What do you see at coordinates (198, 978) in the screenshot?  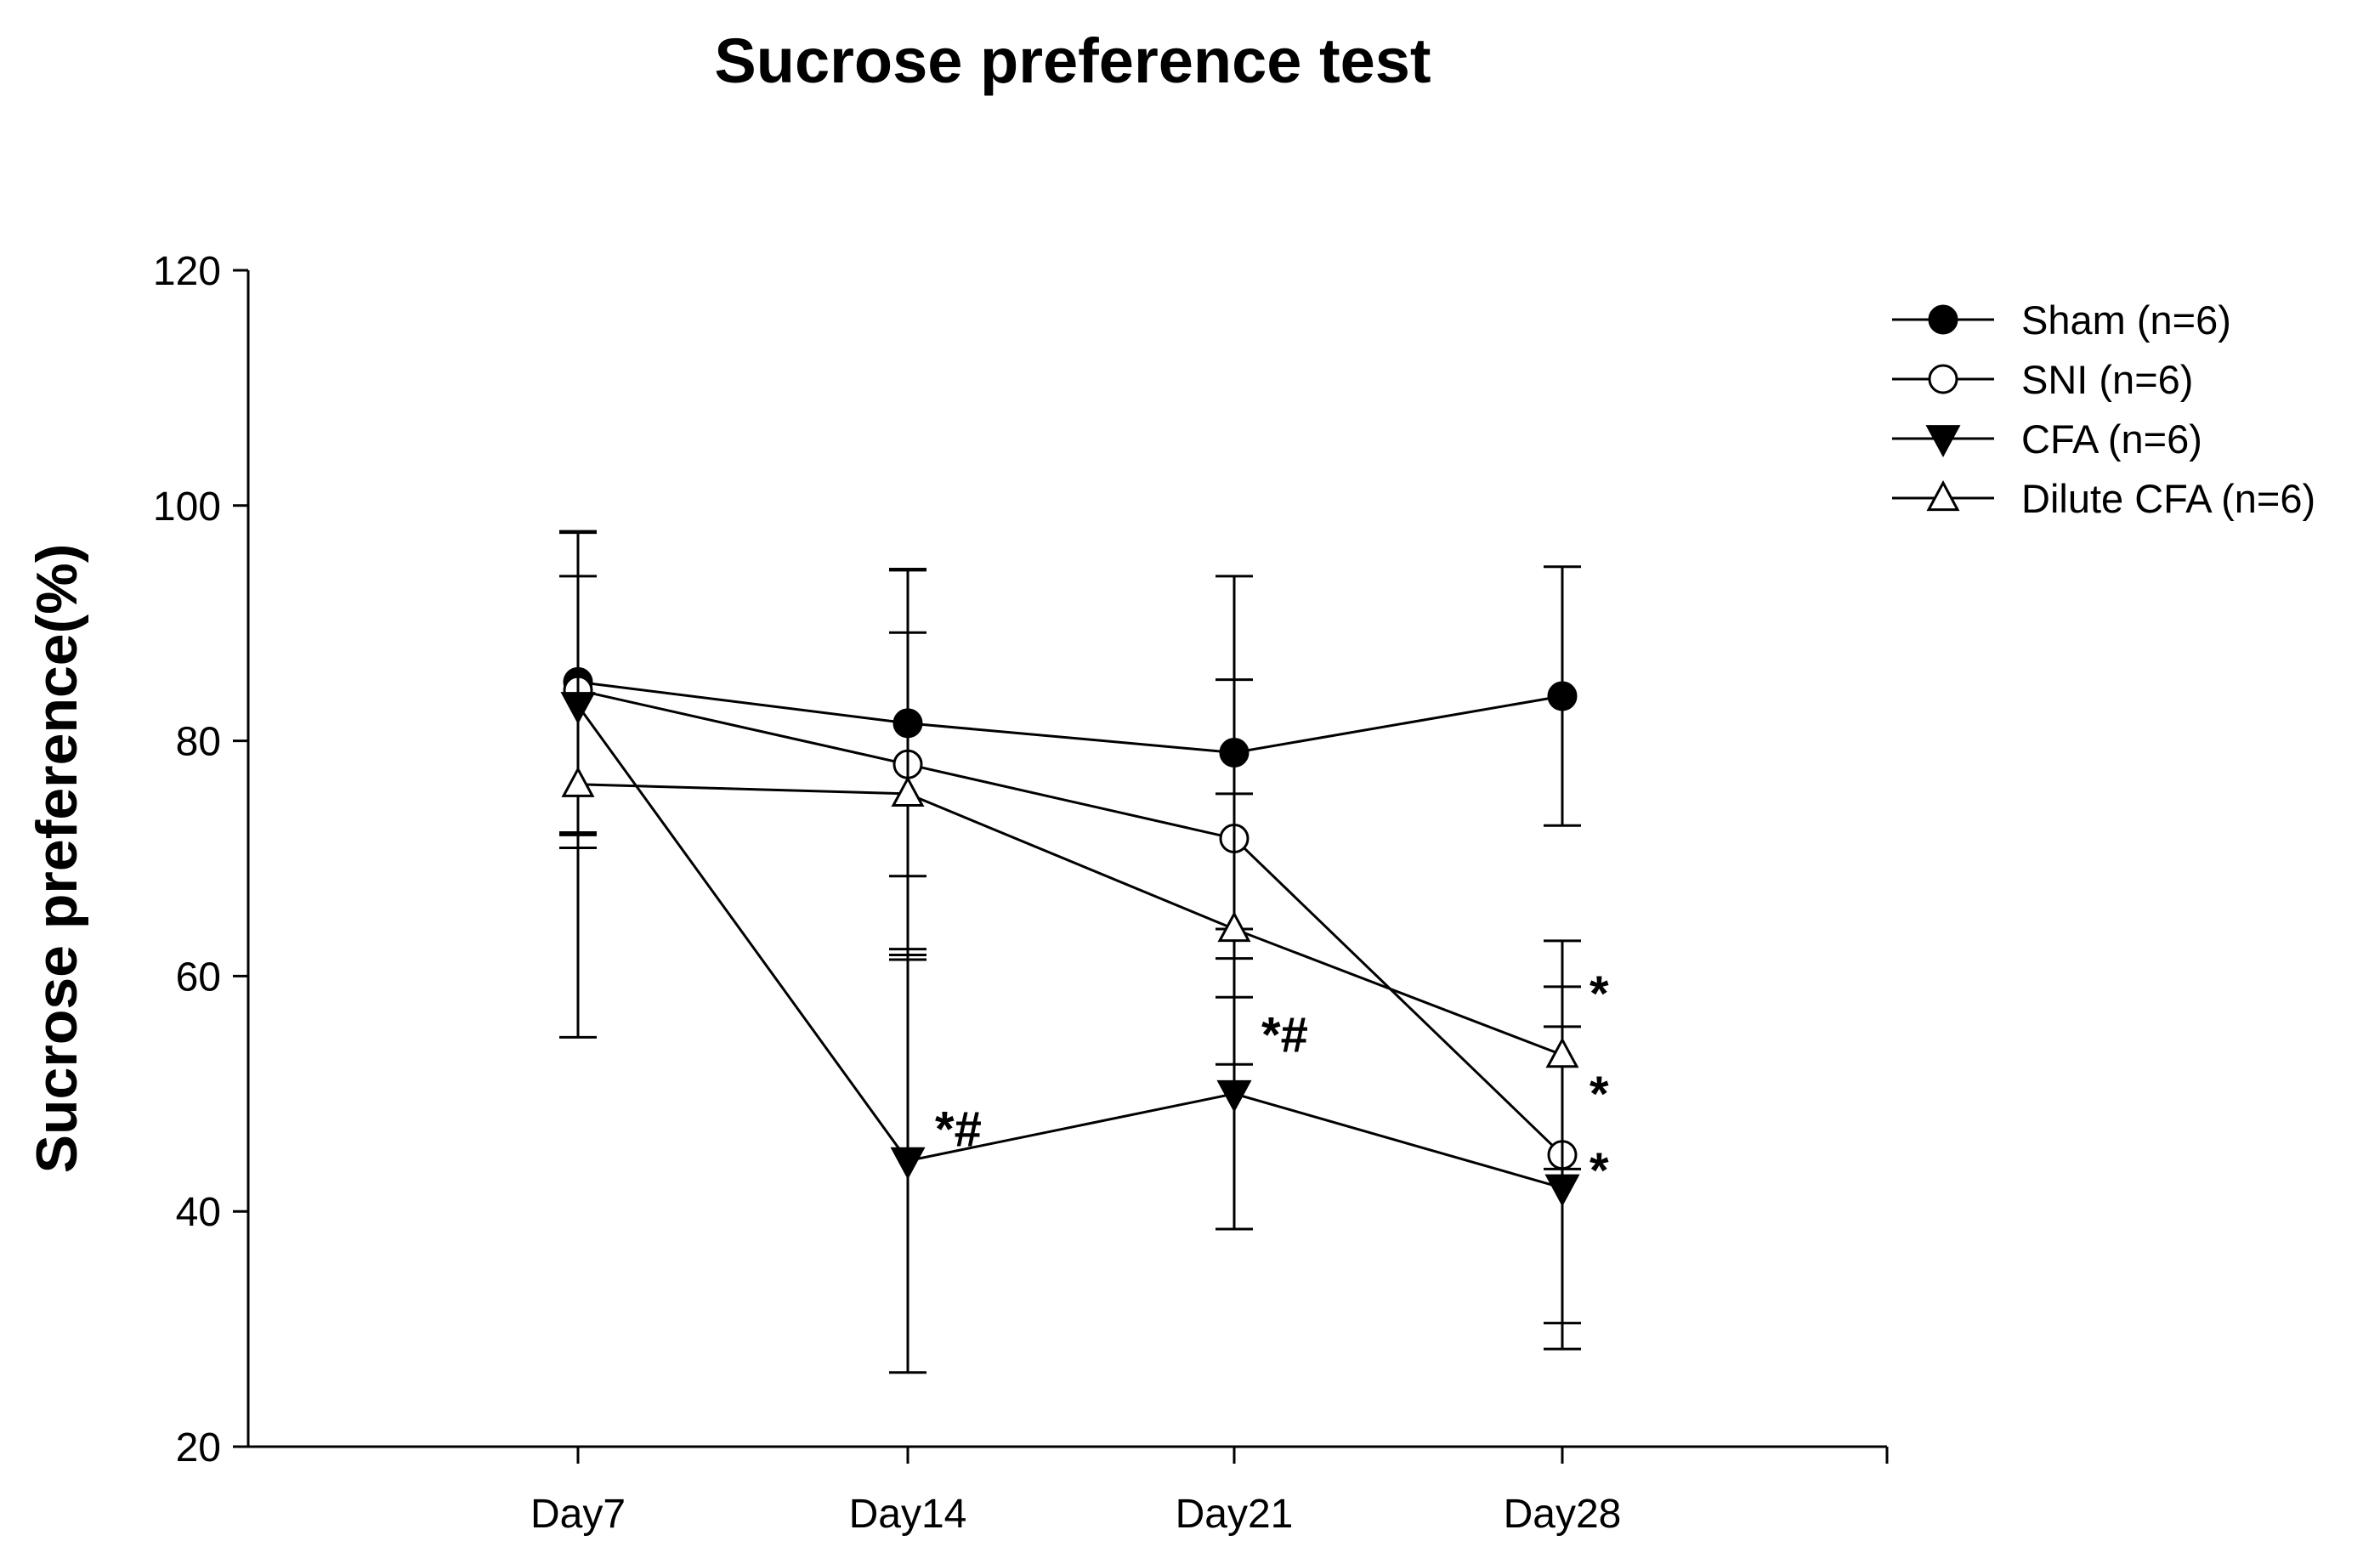 I see `y-tick-label: 60` at bounding box center [198, 978].